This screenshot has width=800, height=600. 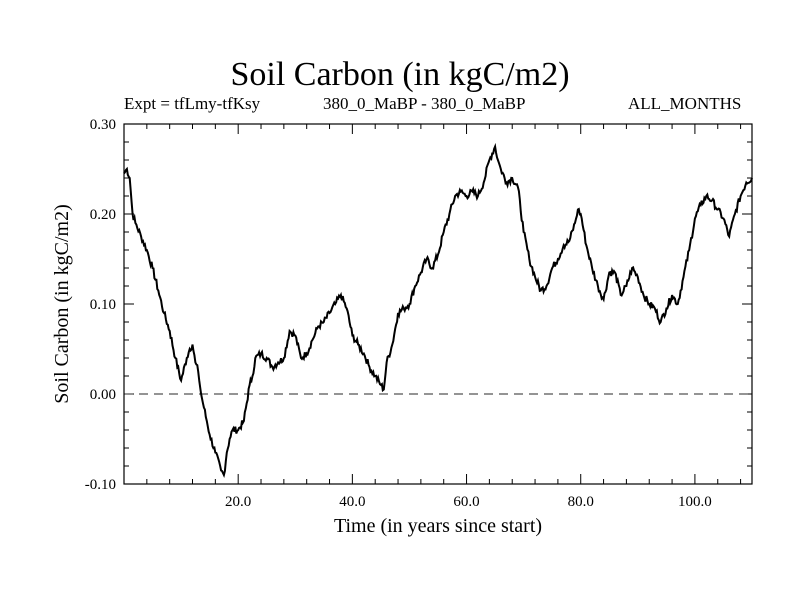 I want to click on y-tick-label: 0.10, so click(x=103, y=305).